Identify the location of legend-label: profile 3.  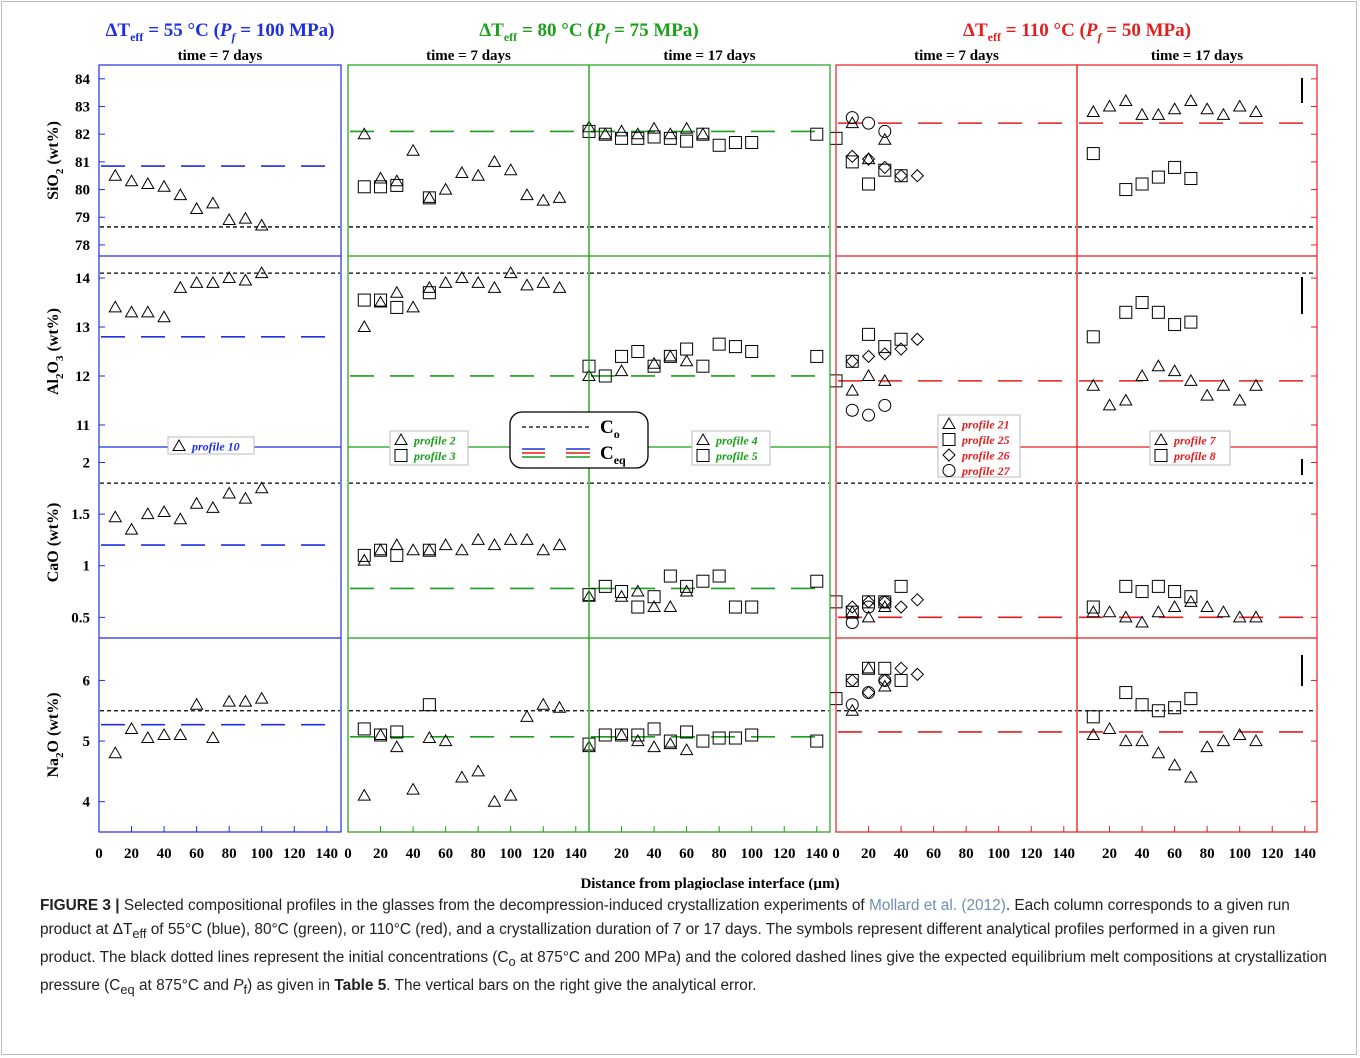
(434, 456).